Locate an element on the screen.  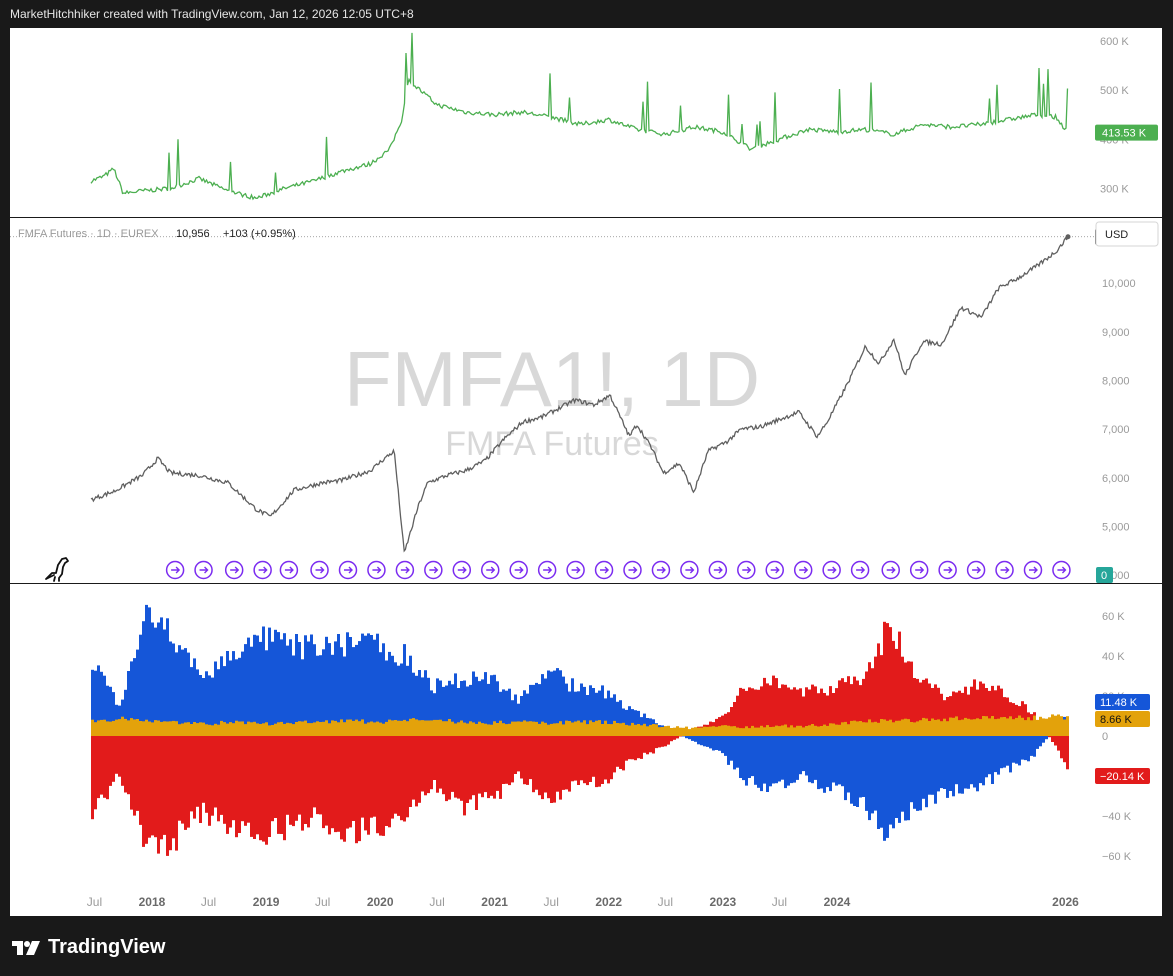
symbol-legend: FMFA Futures · 1D · EUREX is located at coordinates (88, 234).